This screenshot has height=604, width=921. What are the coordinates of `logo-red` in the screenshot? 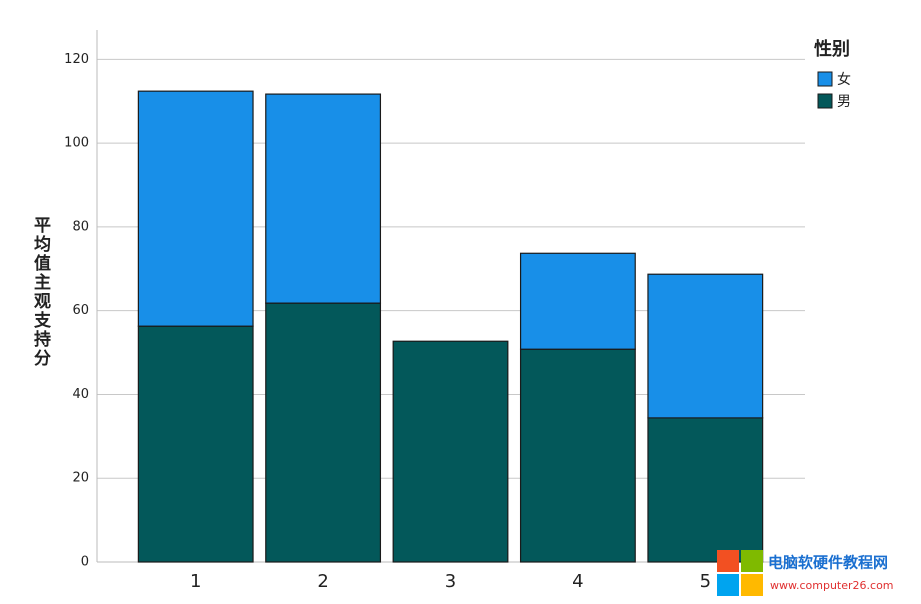 It's located at (728, 561).